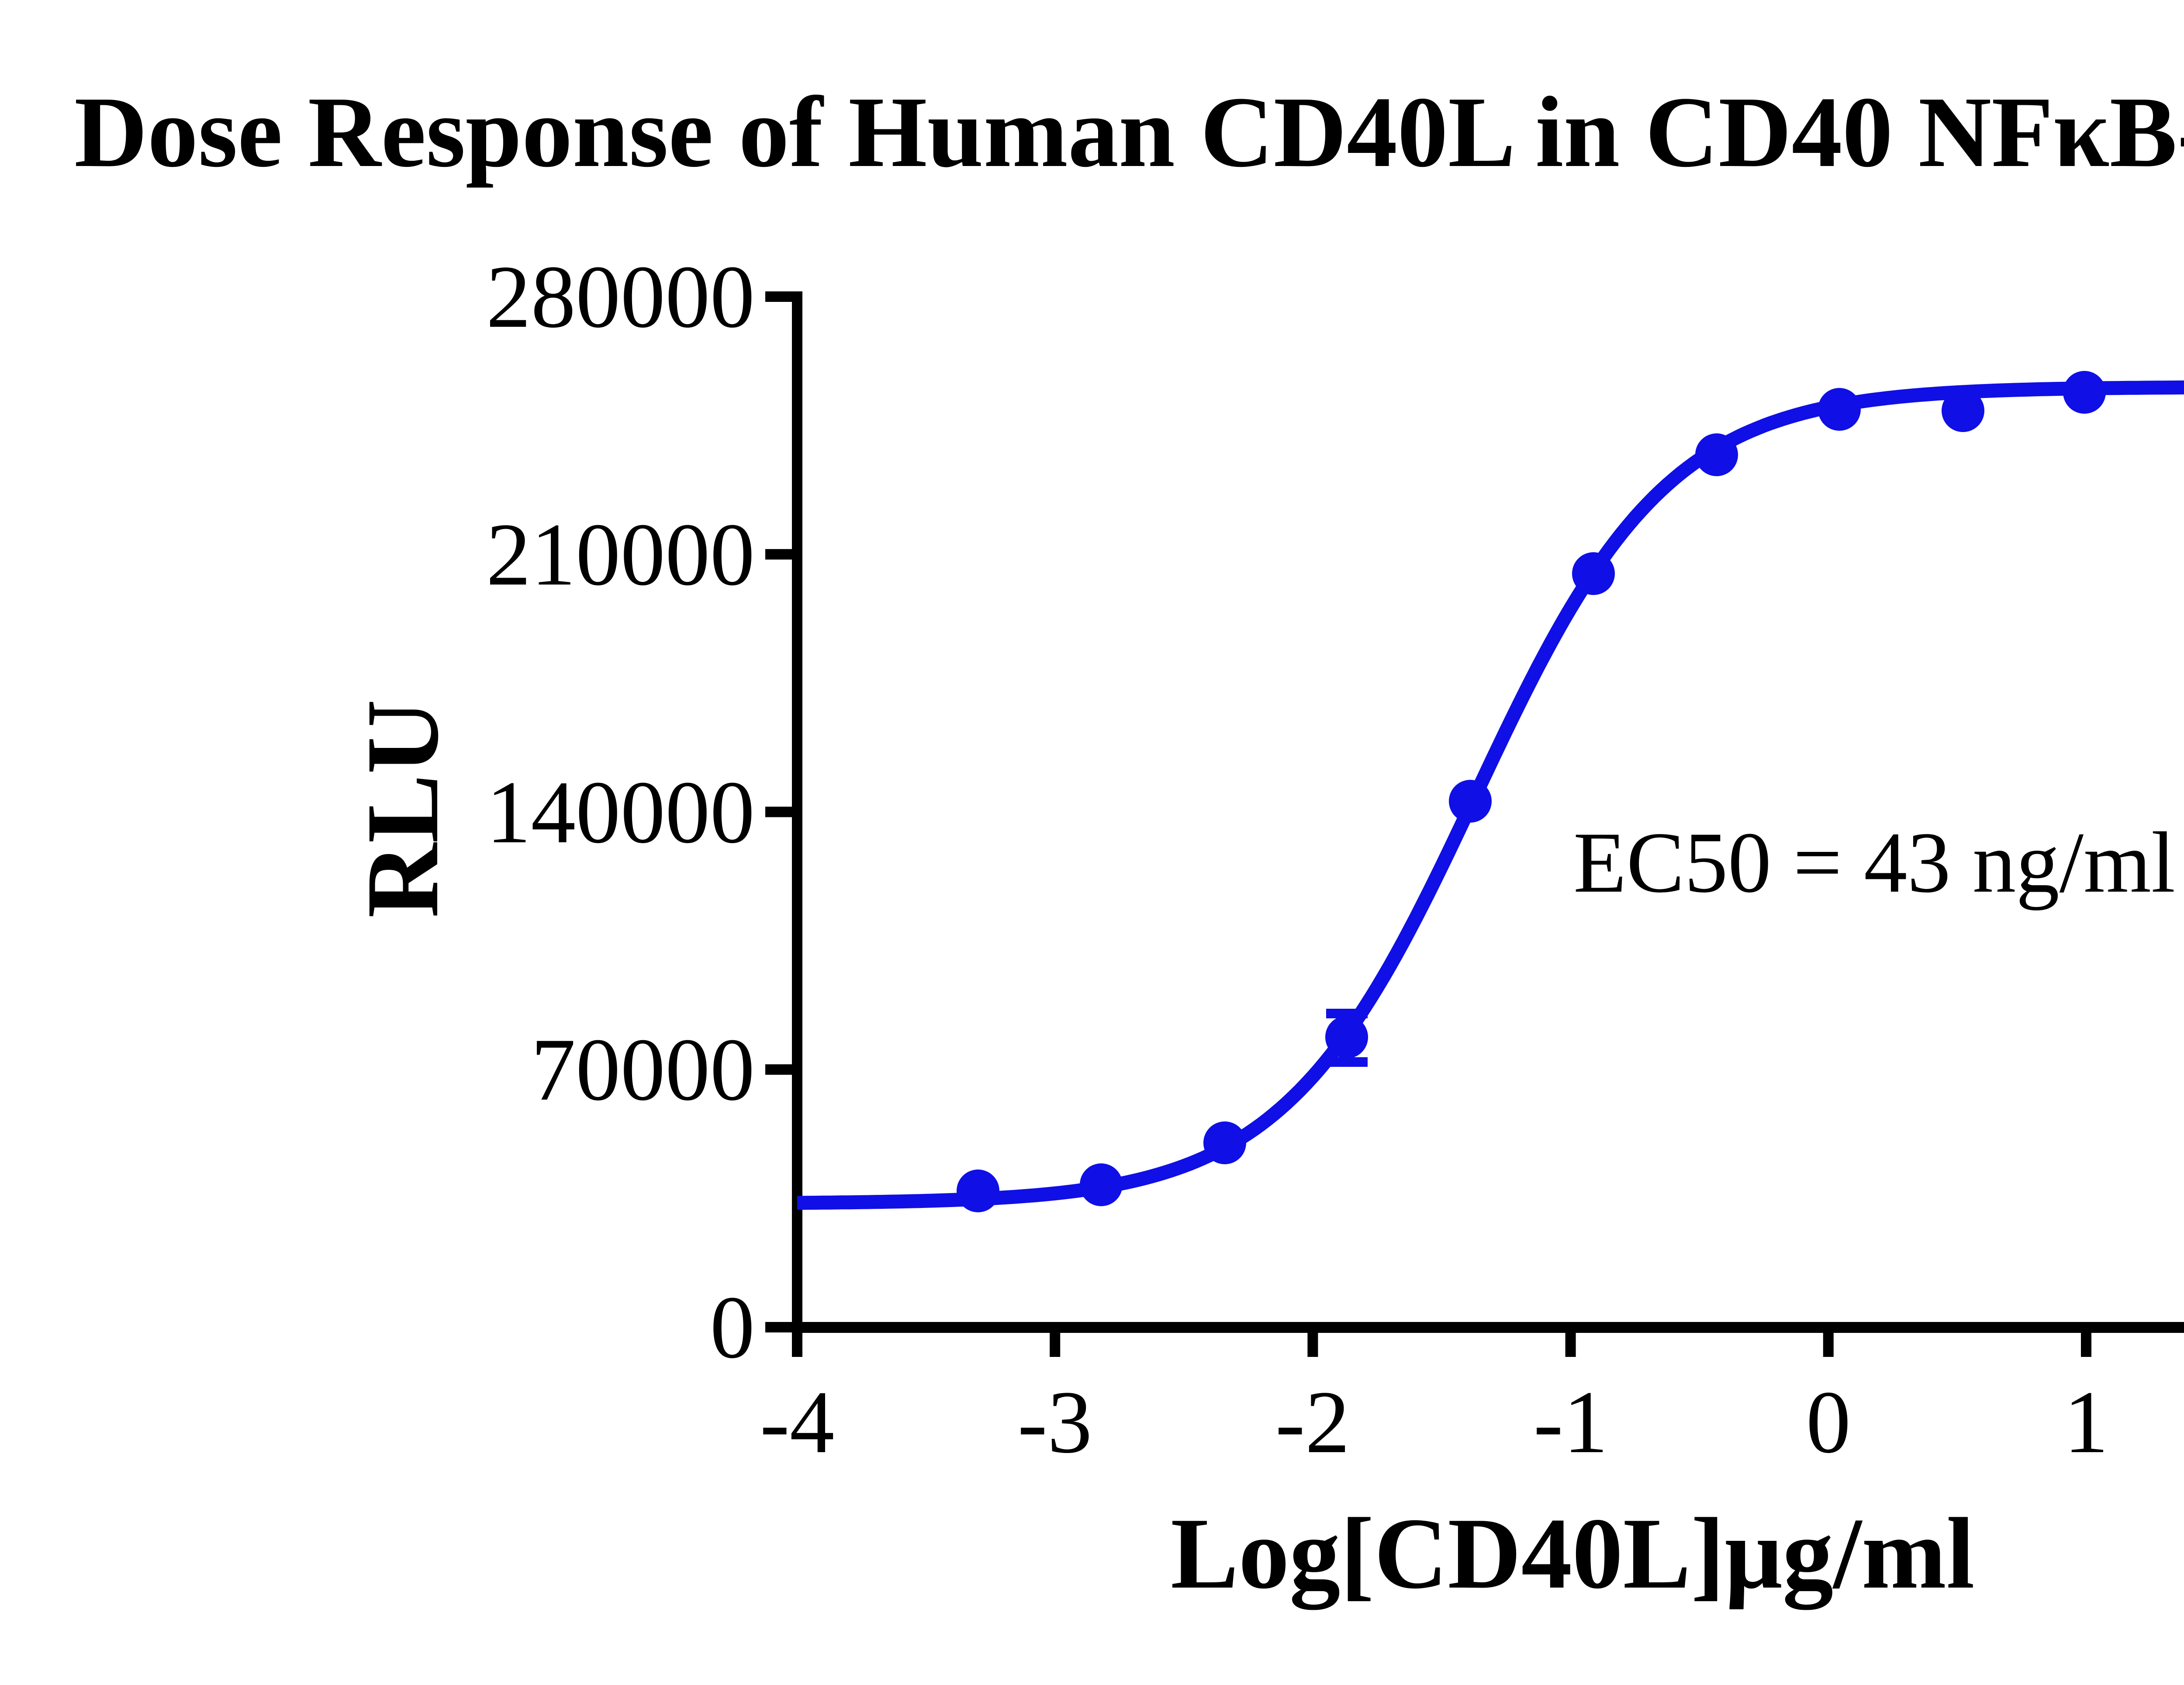 The width and height of the screenshot is (2184, 1685). Describe the element at coordinates (620, 812) in the screenshot. I see `svg-text: 140000` at that location.